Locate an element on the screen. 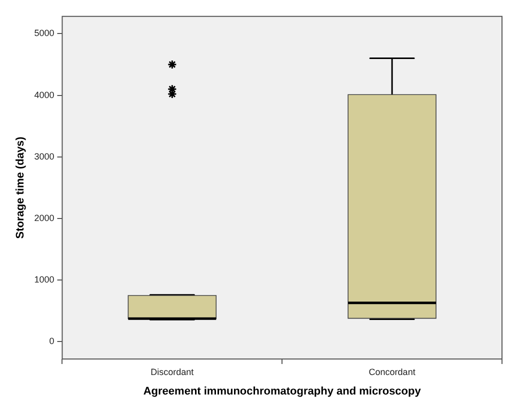 The height and width of the screenshot is (412, 520). y-tick-label: 1000 is located at coordinates (44, 279).